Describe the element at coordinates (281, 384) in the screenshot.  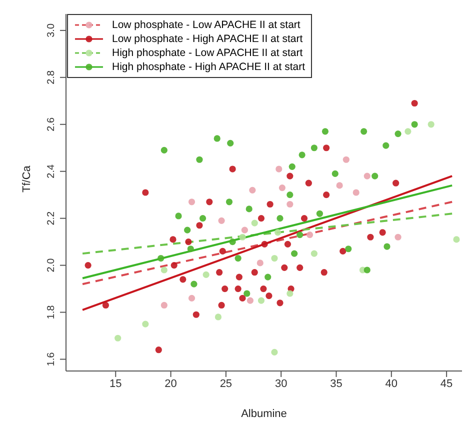
I see `x-tick-label: 30` at that location.